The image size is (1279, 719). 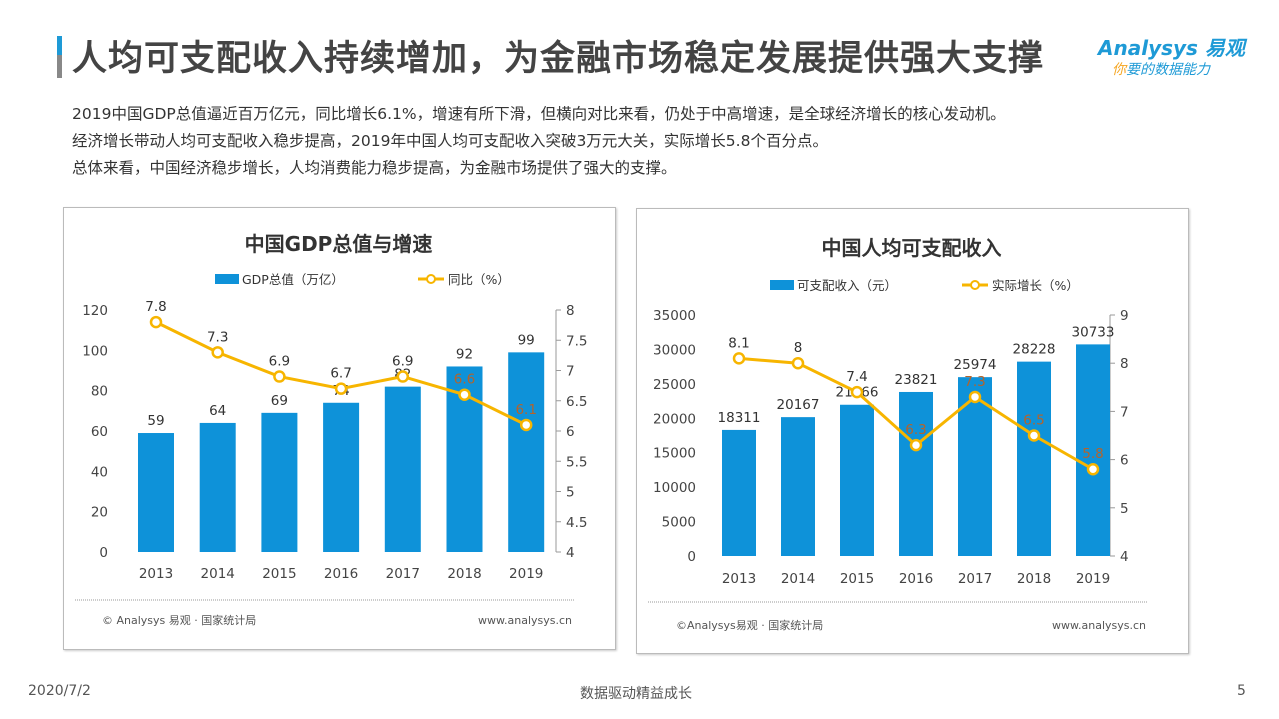 What do you see at coordinates (402, 469) in the screenshot?
I see `bar-2017` at bounding box center [402, 469].